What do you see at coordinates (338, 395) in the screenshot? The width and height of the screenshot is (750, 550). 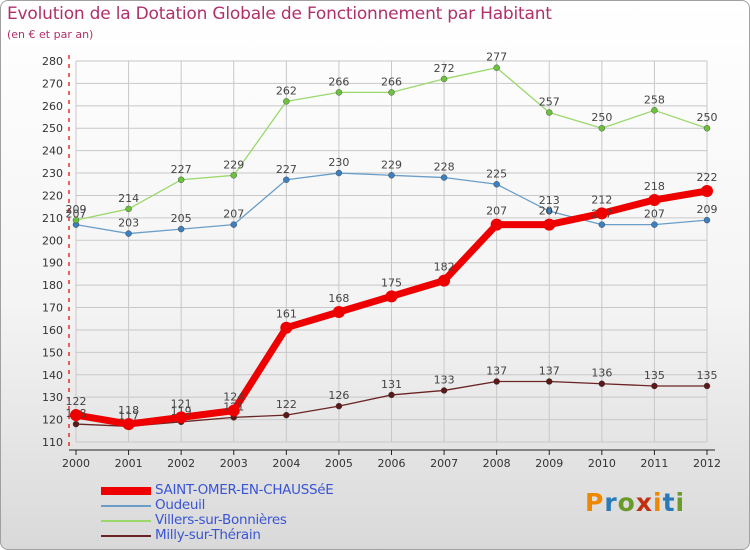 I see `data-label: 126` at bounding box center [338, 395].